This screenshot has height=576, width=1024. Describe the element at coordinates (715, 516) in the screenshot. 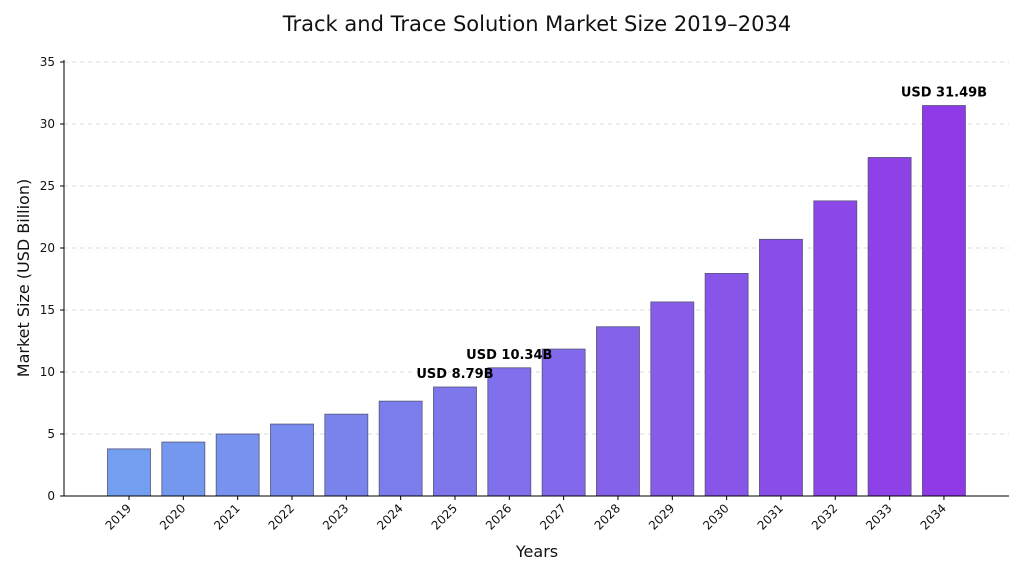

I see `x-tick-label: 2030` at that location.